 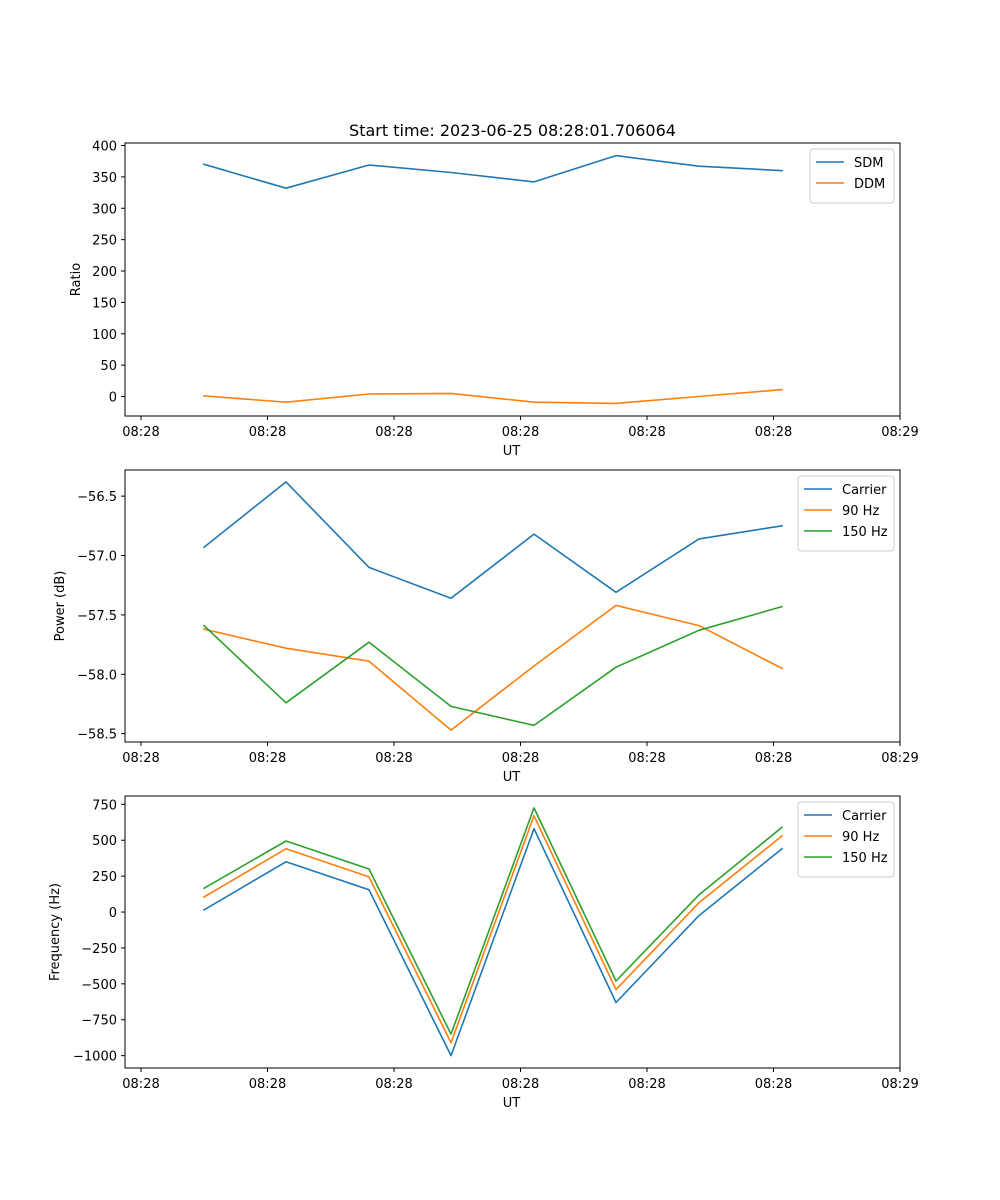 I want to click on y-tick-label: 50, so click(x=108, y=366).